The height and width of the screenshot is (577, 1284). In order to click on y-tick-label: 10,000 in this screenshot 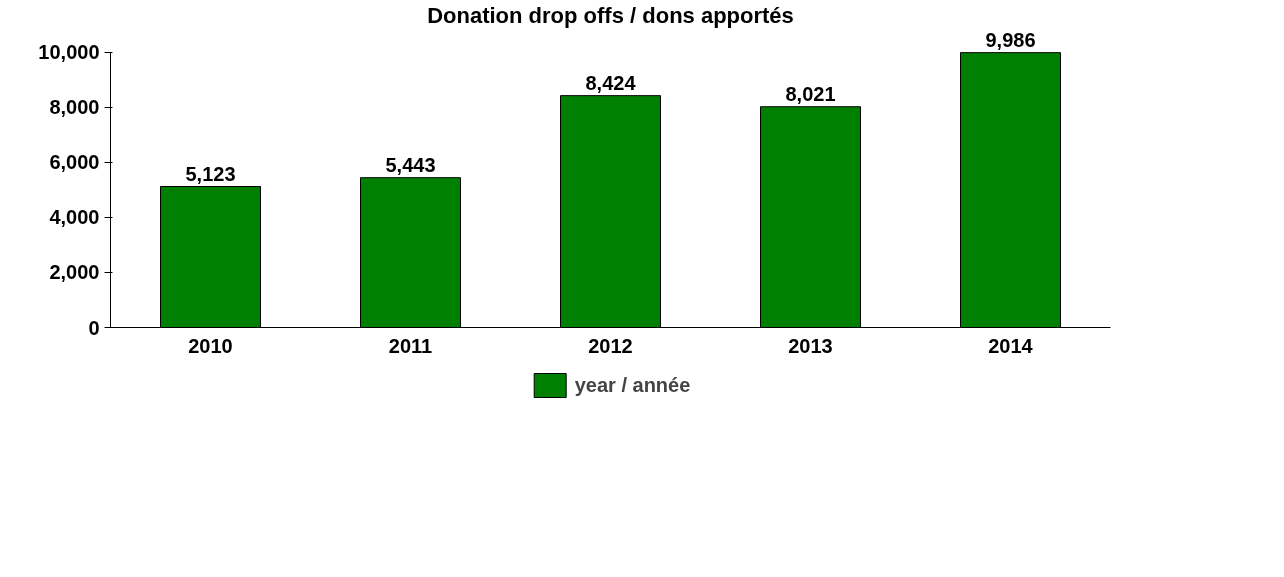, I will do `click(69, 52)`.